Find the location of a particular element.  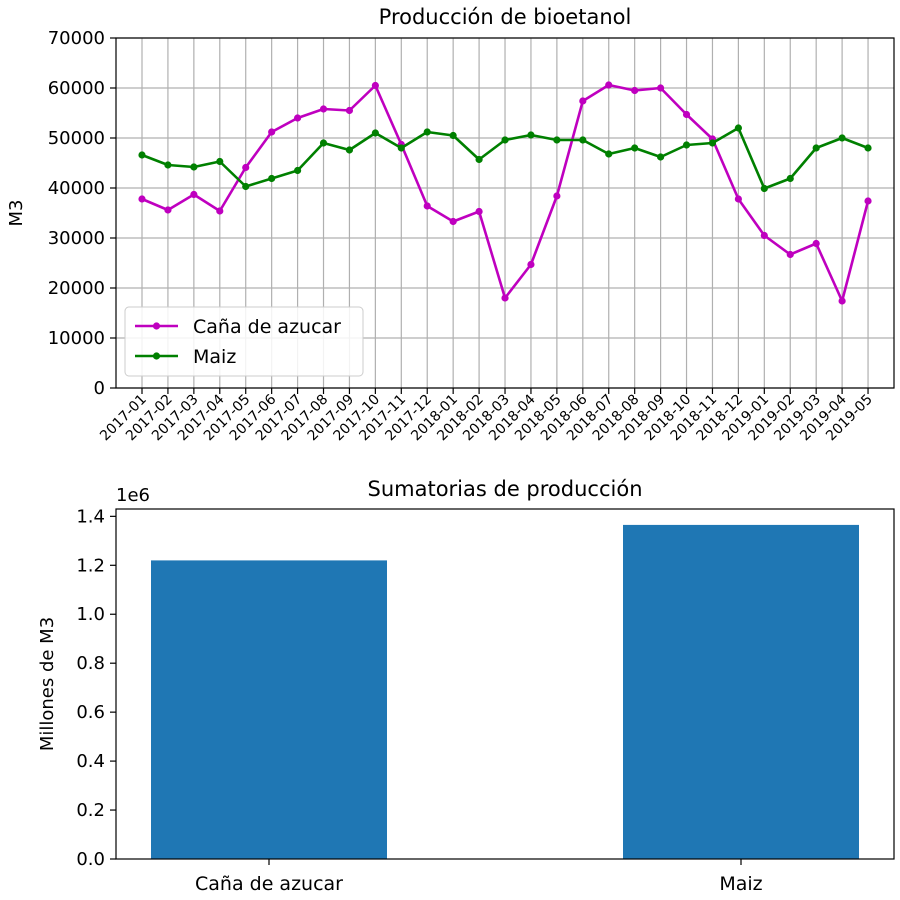

line-chart-ytick-label: 30000 is located at coordinates (76, 238).